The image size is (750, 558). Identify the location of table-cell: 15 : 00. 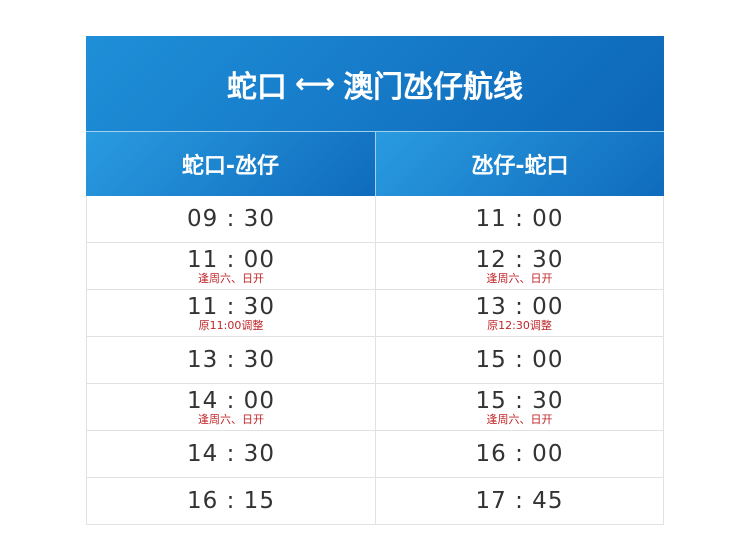
(519, 360).